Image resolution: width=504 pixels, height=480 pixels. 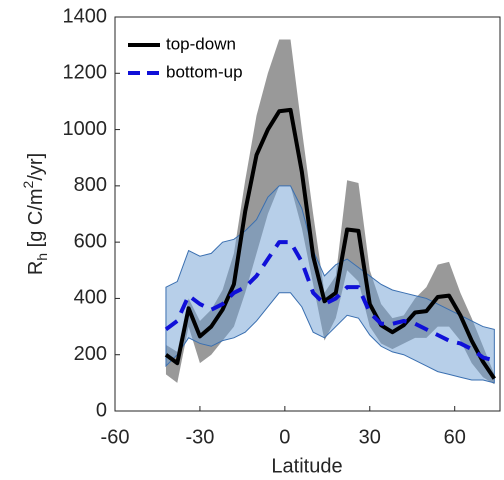 What do you see at coordinates (284, 437) in the screenshot?
I see `x-tick-label: 0` at bounding box center [284, 437].